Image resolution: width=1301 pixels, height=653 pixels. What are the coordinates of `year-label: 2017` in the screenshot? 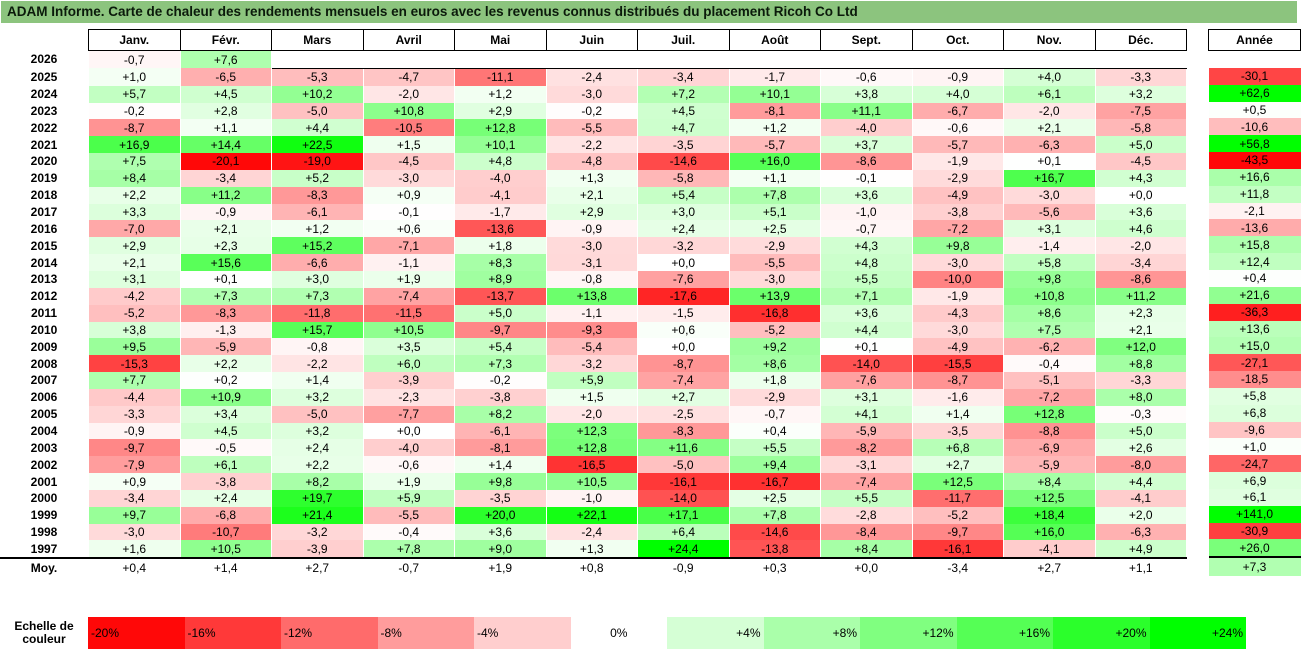 It's located at (44, 212).